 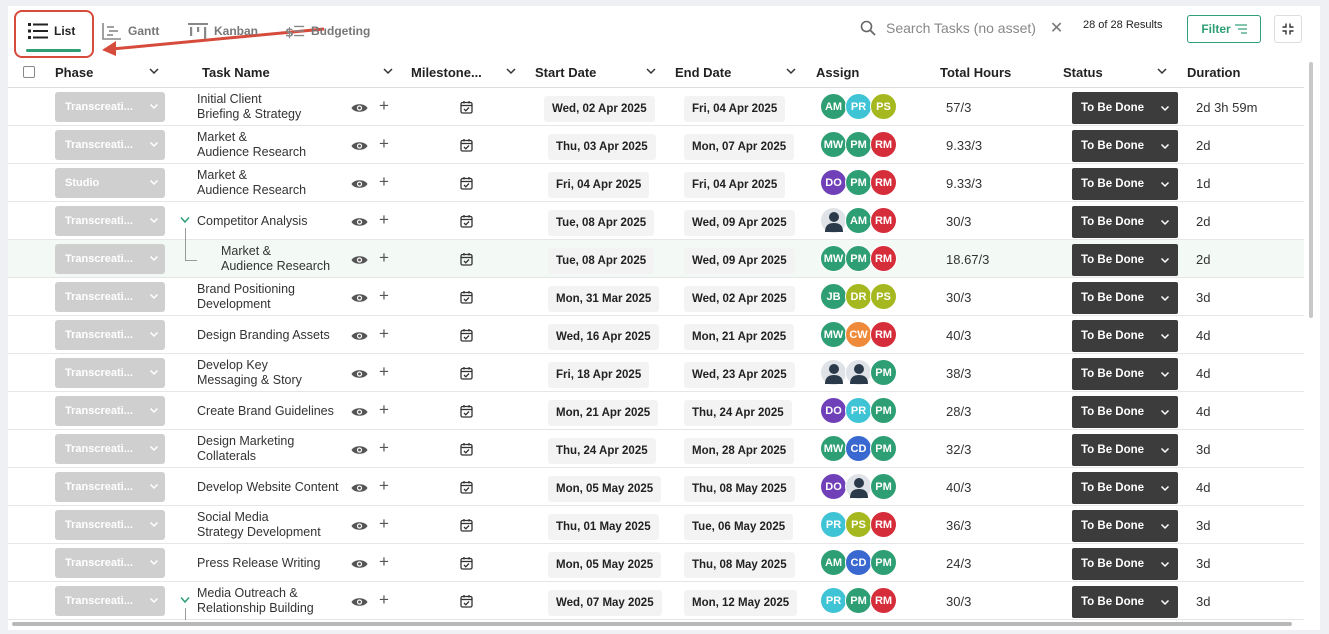 What do you see at coordinates (838, 72) in the screenshot?
I see `header-assign: Assign` at bounding box center [838, 72].